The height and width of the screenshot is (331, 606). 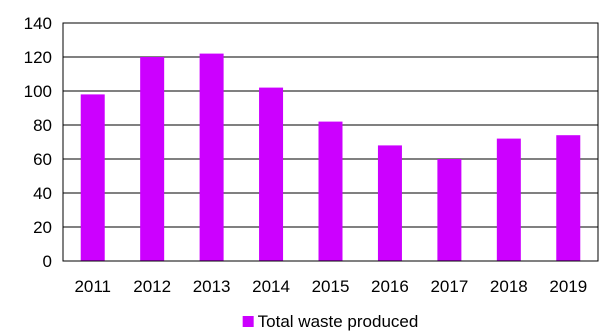 I want to click on x-axis-tick-labels: 2011 2012 2013 2014 2015 2016 2017 2018 2019, so click(x=330, y=286).